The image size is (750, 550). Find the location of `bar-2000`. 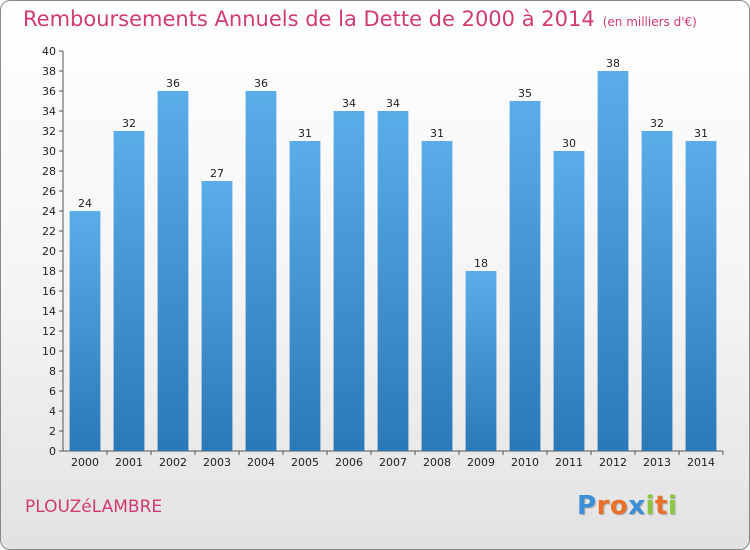

bar-2000 is located at coordinates (85, 331).